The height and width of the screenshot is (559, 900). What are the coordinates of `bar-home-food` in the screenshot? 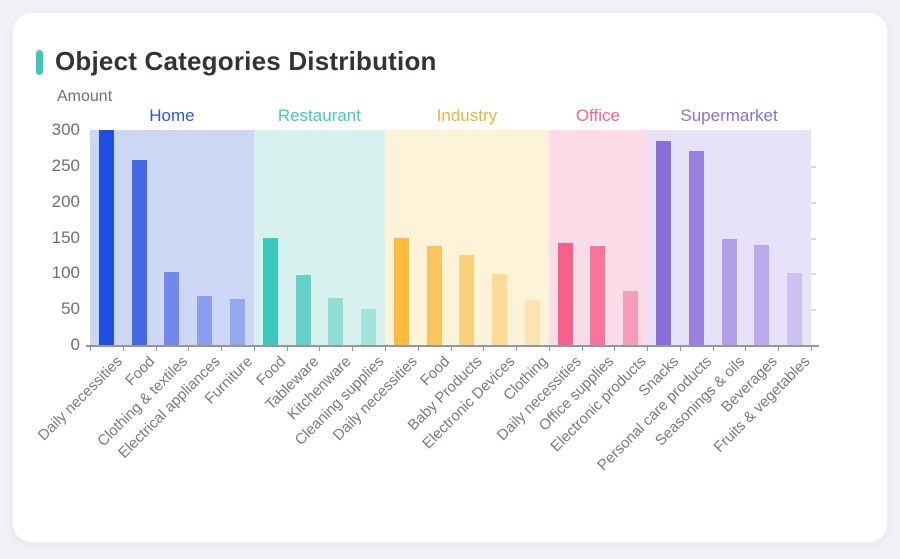 It's located at (139, 252).